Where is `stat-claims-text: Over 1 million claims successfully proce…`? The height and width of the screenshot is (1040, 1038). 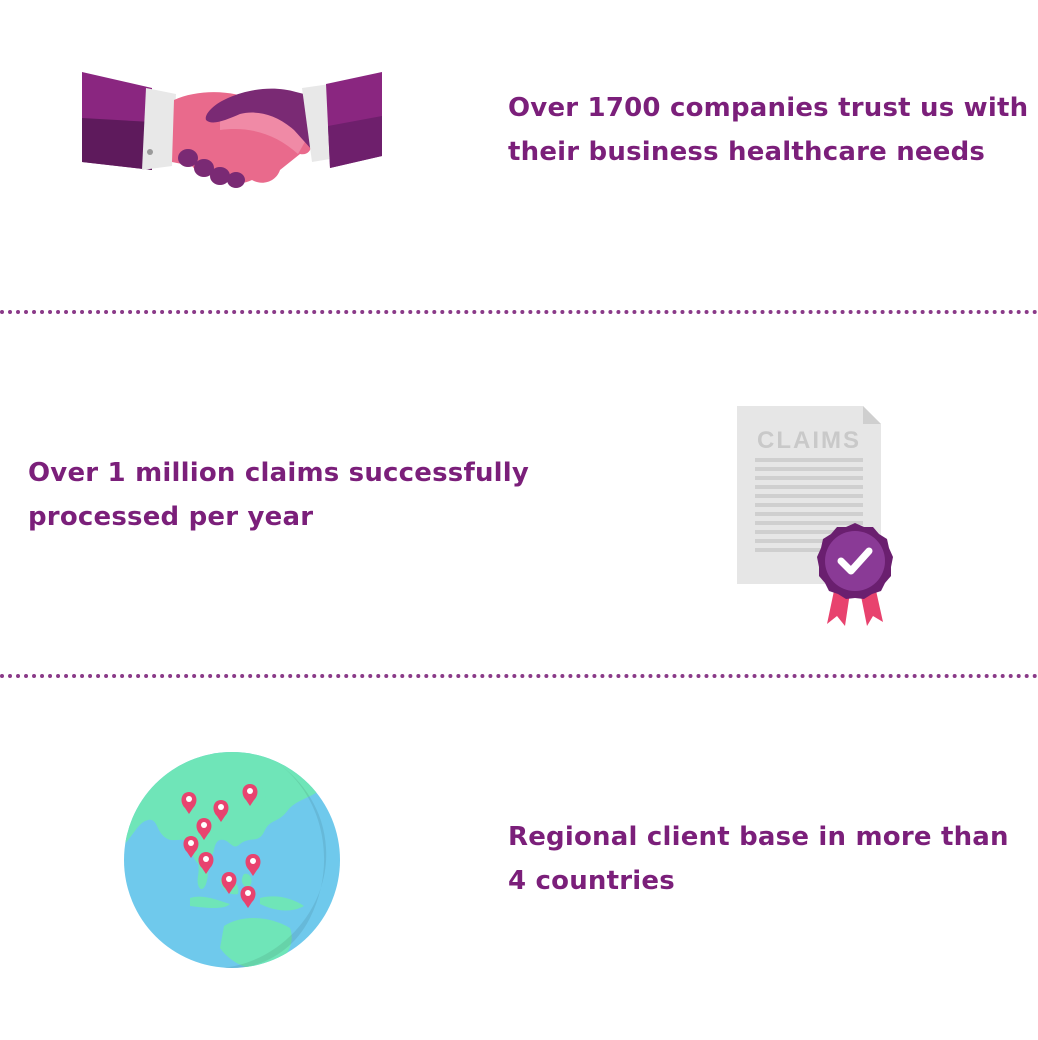 stat-claims-text: Over 1 million claims successfully proce… is located at coordinates (278, 495).